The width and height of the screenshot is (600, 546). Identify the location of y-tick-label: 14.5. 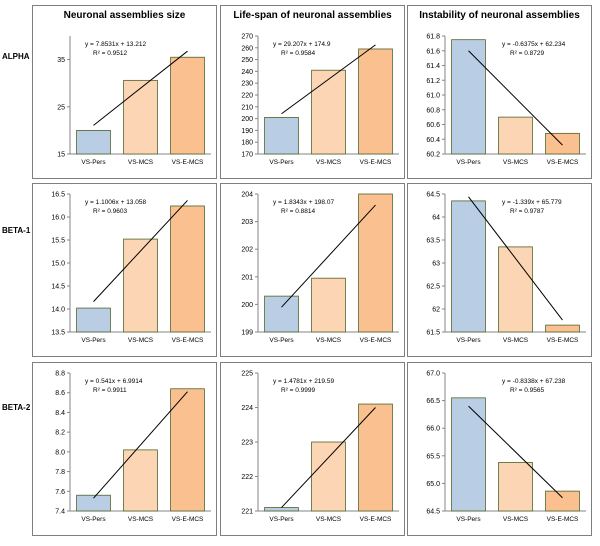
(58, 287).